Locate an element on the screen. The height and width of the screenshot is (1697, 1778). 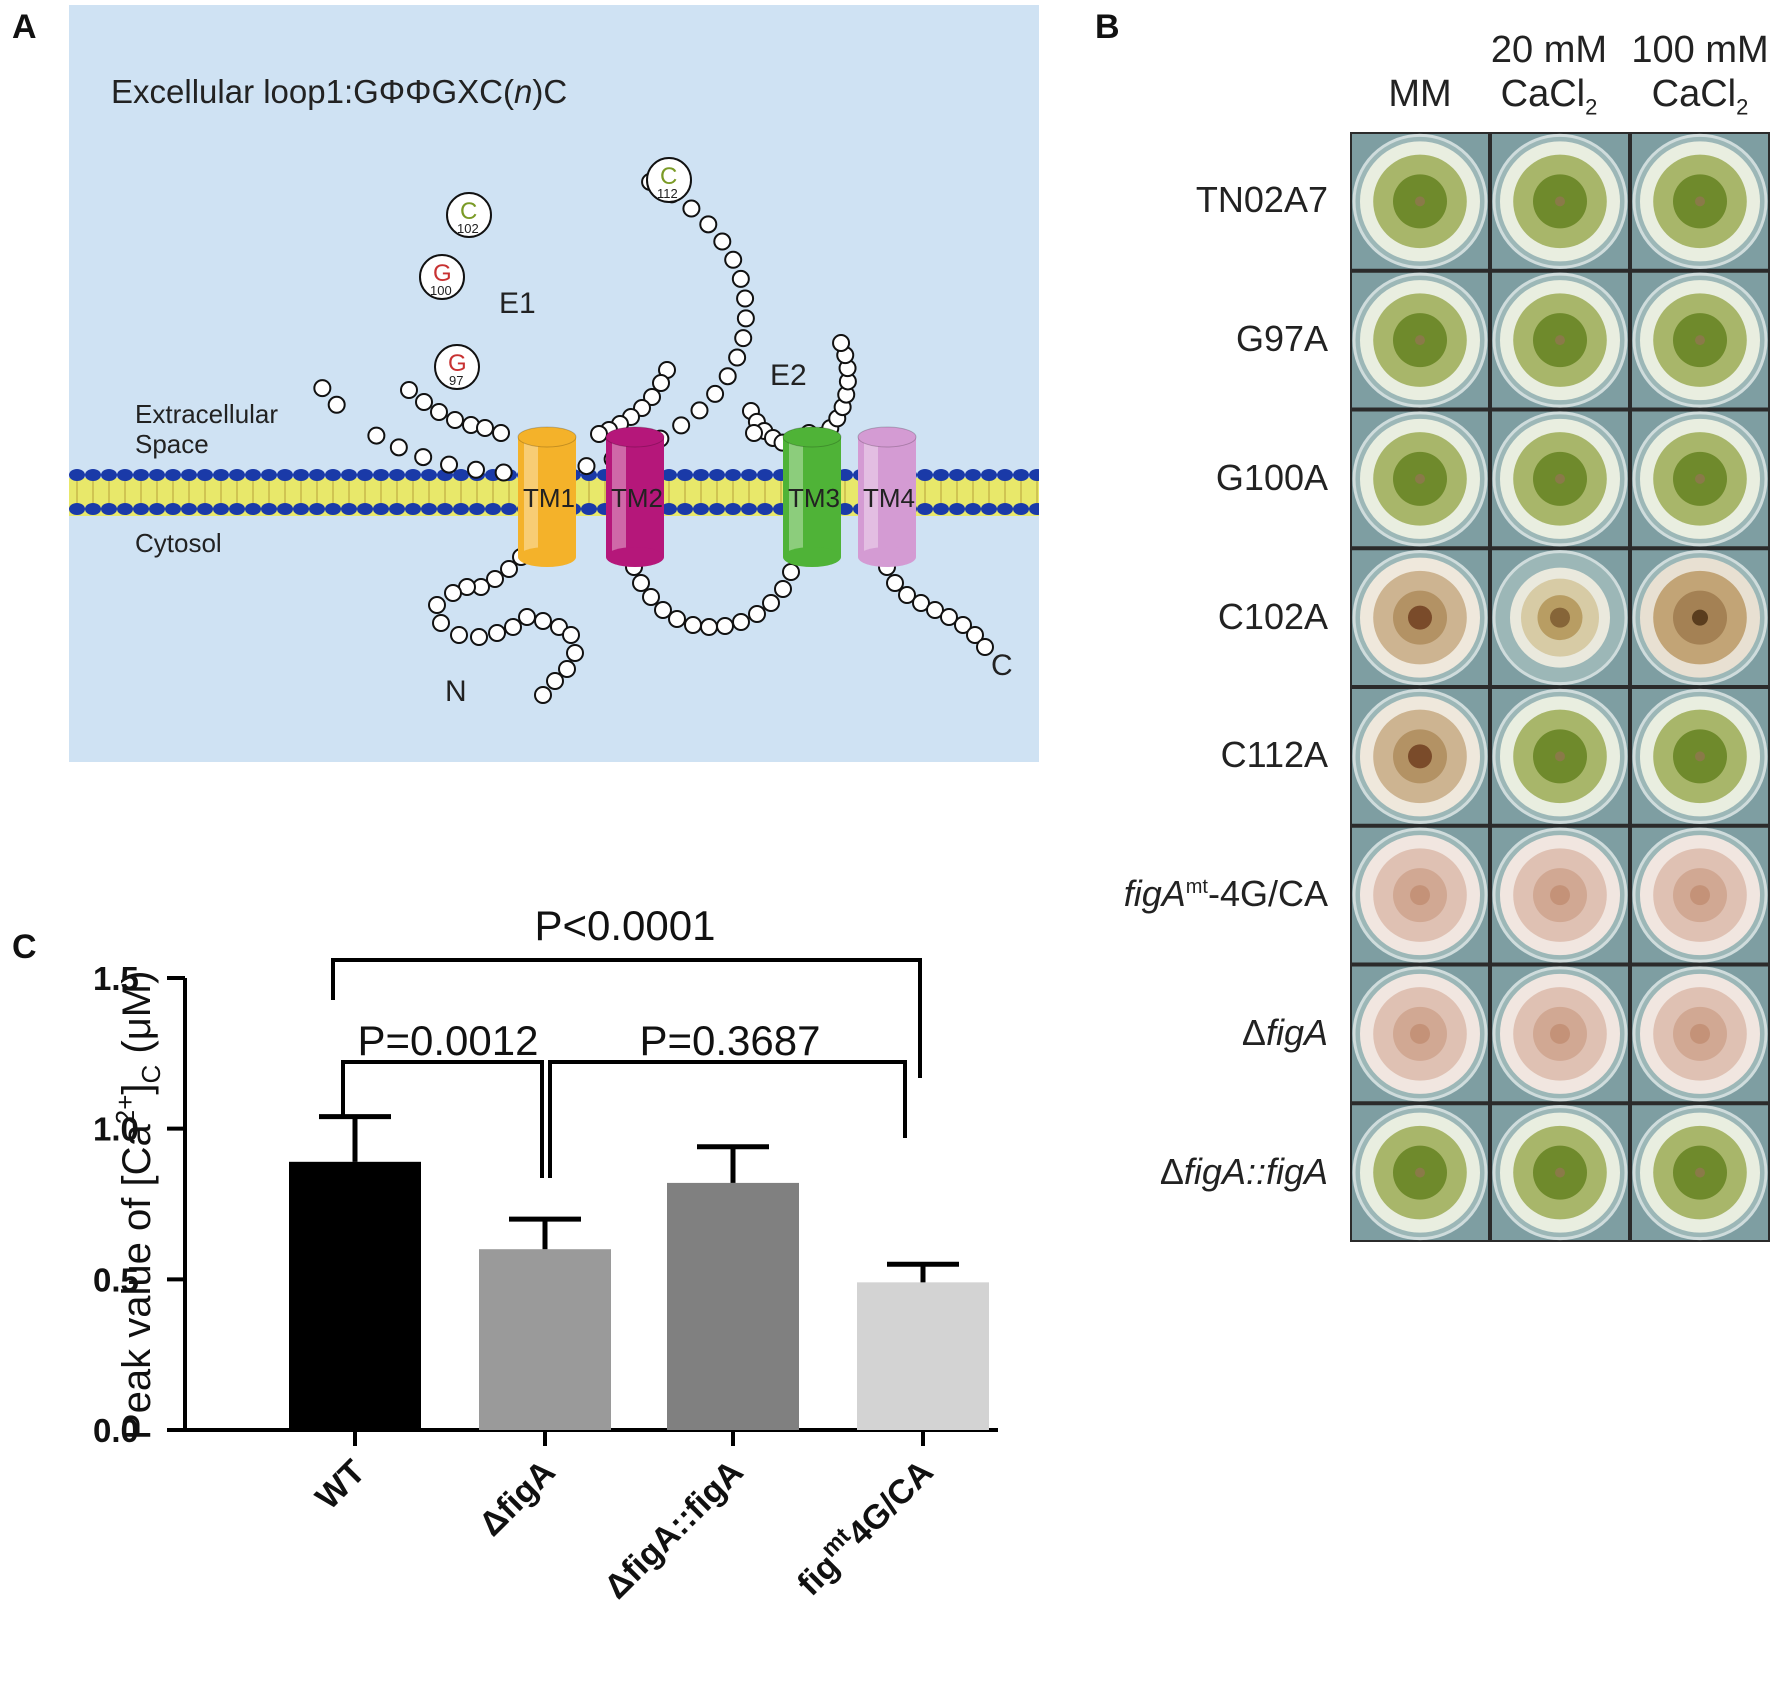
x-category-label: WT is located at coordinates (340, 1485).